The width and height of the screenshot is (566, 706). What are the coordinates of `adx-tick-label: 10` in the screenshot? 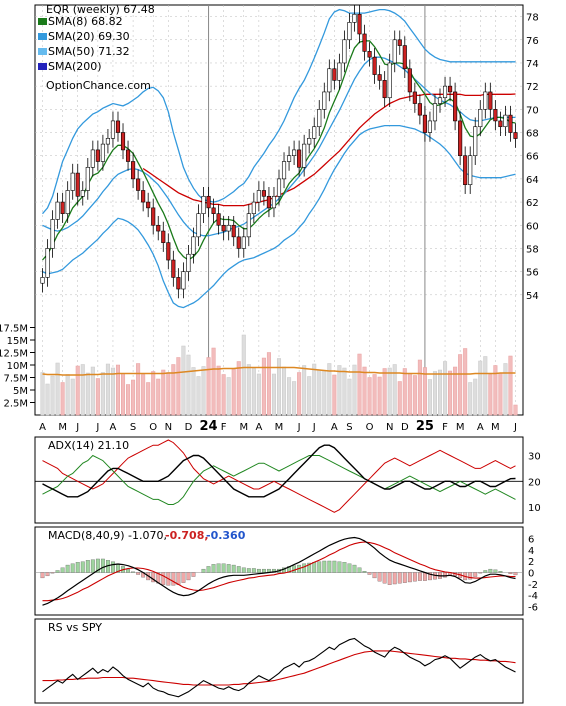 It's located at (534, 508).